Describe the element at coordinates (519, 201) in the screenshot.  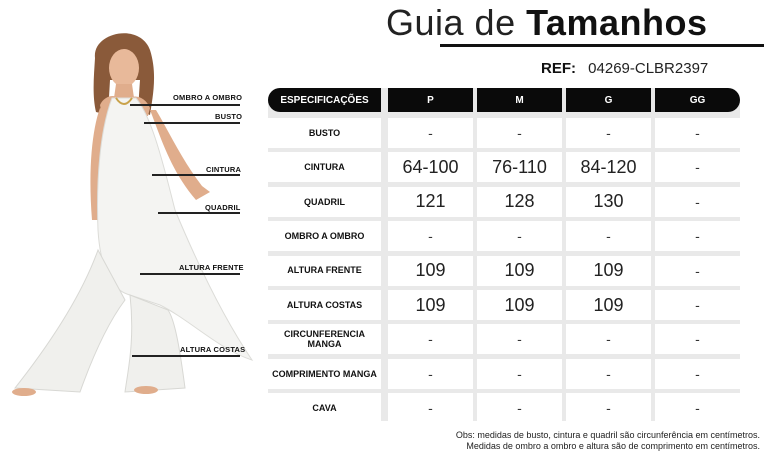
I see `size-value-cell: 128` at that location.